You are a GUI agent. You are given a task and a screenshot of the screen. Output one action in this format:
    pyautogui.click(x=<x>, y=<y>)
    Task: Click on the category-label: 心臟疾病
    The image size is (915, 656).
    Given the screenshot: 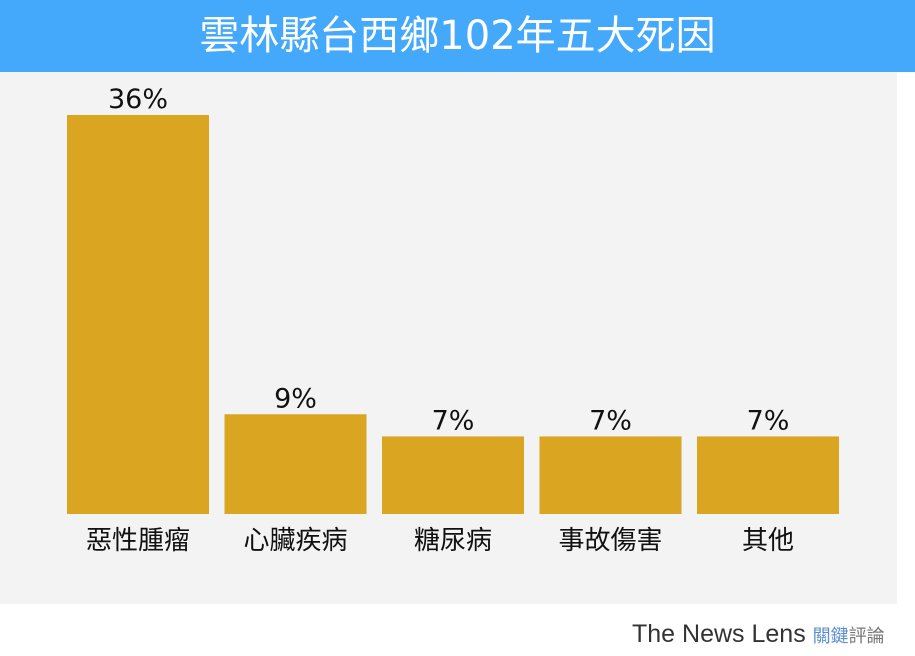 What is the action you would take?
    pyautogui.click(x=295, y=541)
    